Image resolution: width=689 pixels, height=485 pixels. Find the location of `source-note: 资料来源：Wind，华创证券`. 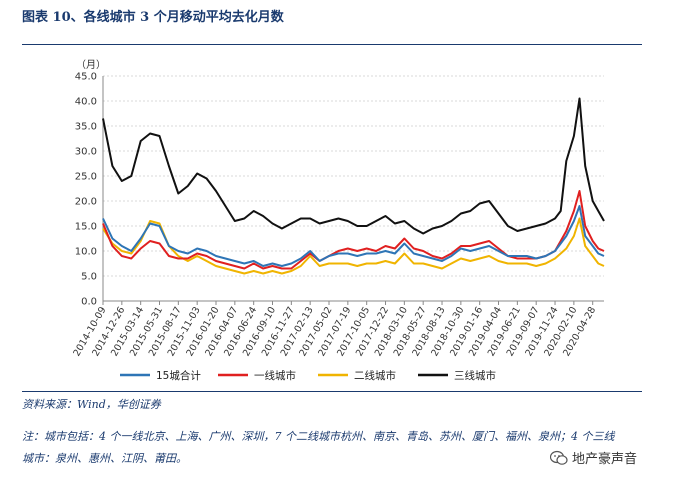

source-note: 资料来源：Wind，华创证券 is located at coordinates (91, 404).